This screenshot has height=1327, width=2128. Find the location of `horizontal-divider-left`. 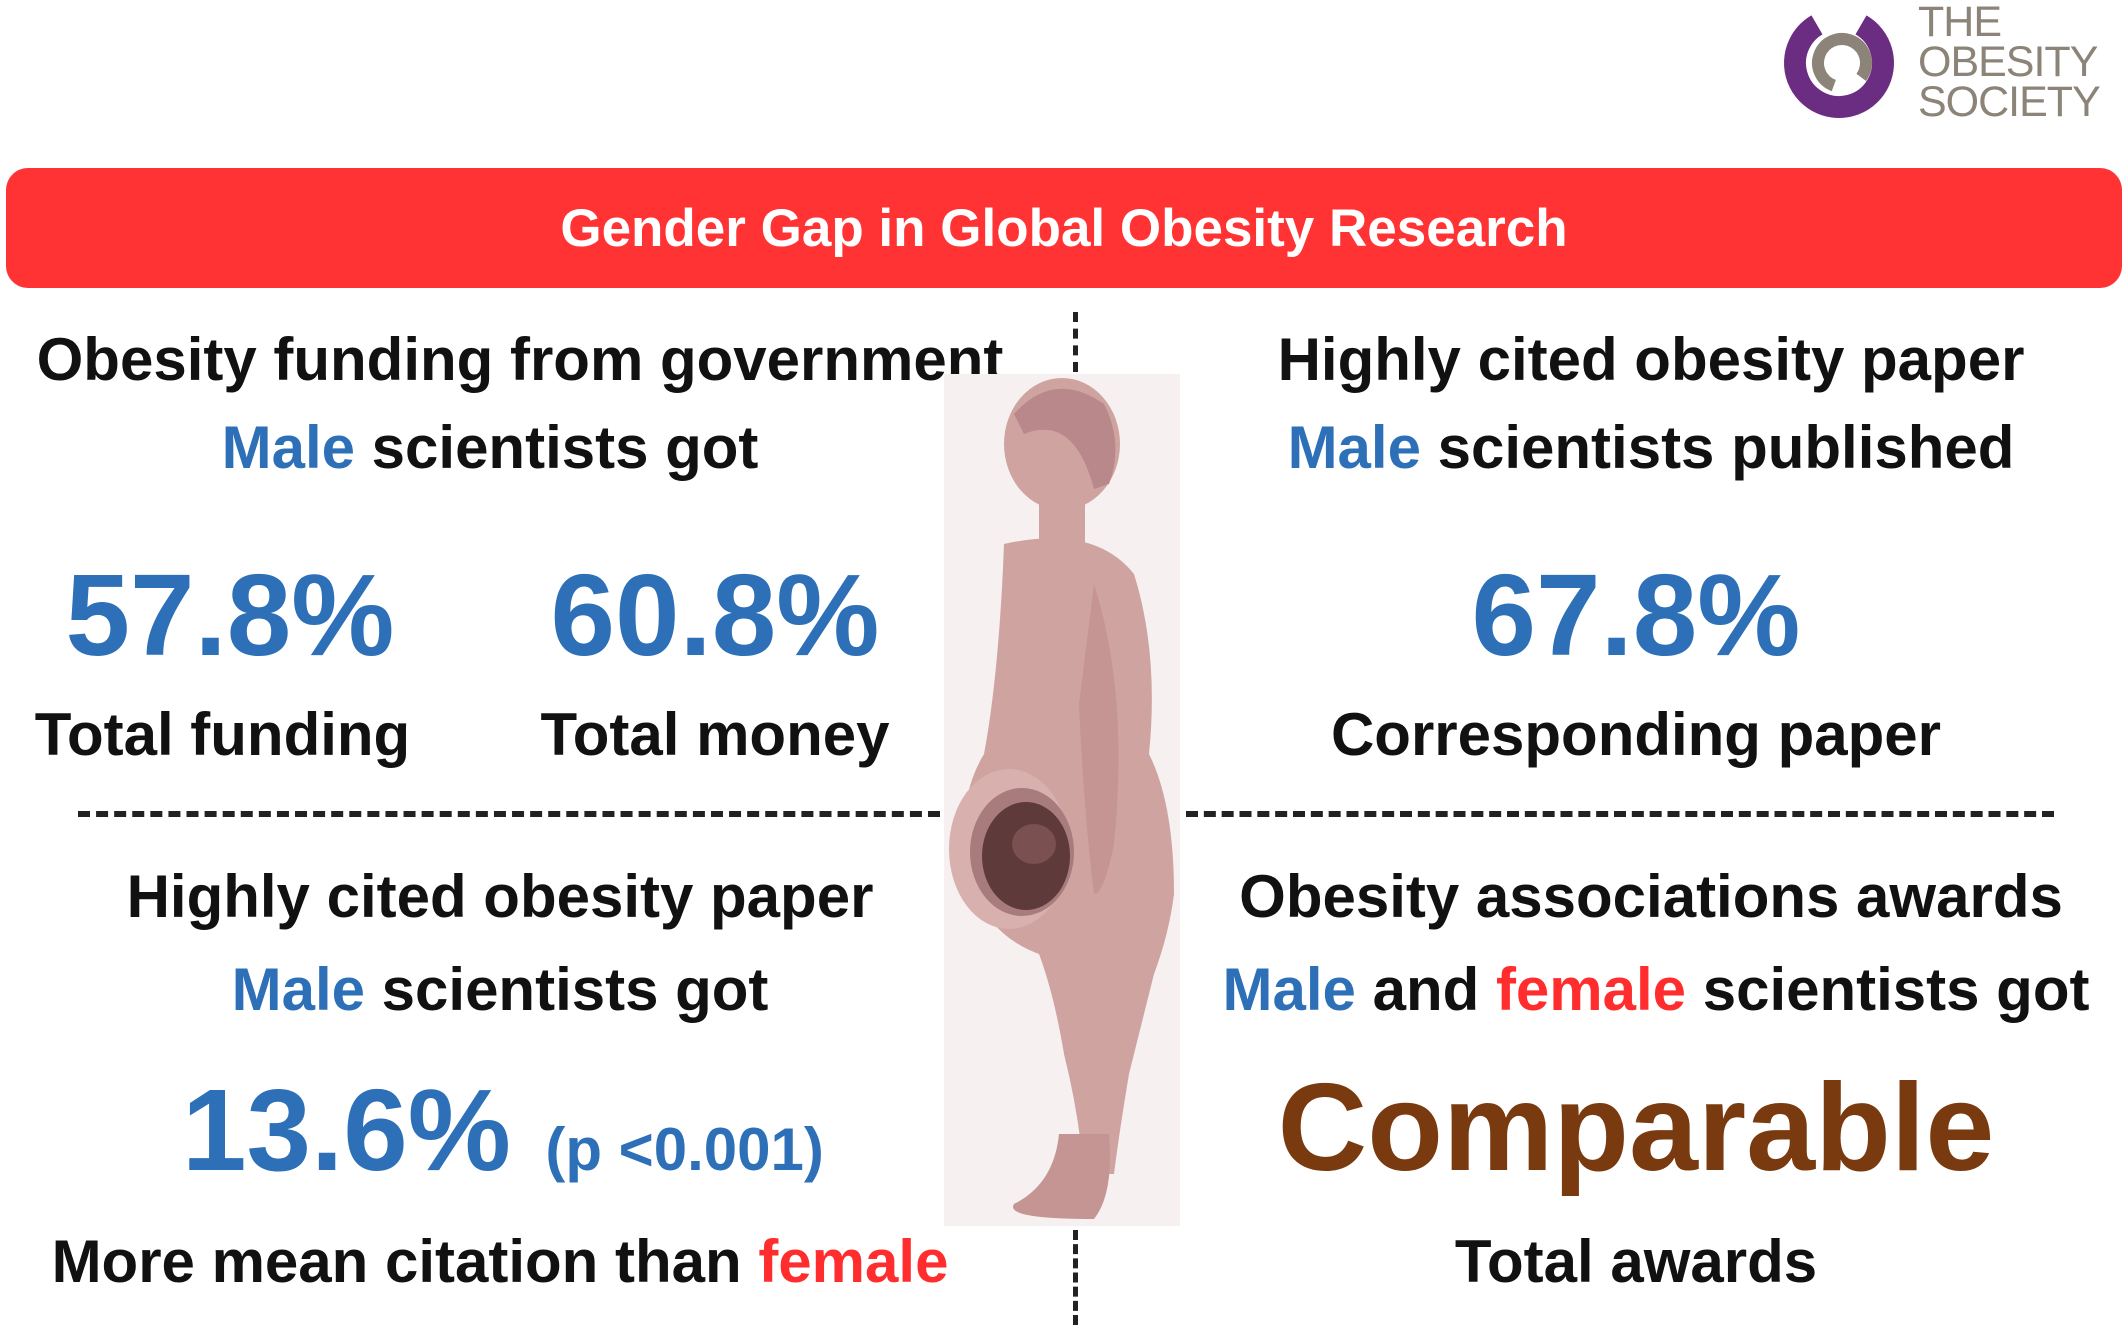

horizontal-divider-left is located at coordinates (509, 814).